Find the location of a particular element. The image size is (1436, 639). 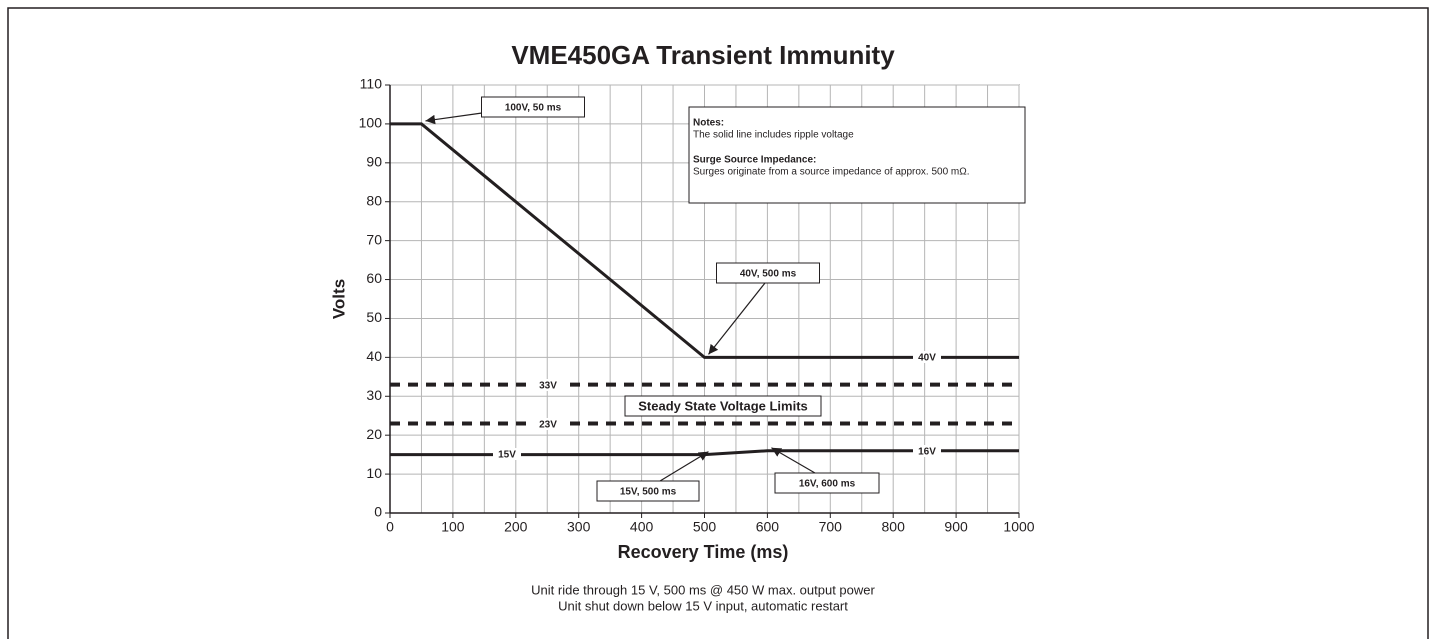

annotation-text: 40V is located at coordinates (927, 358).